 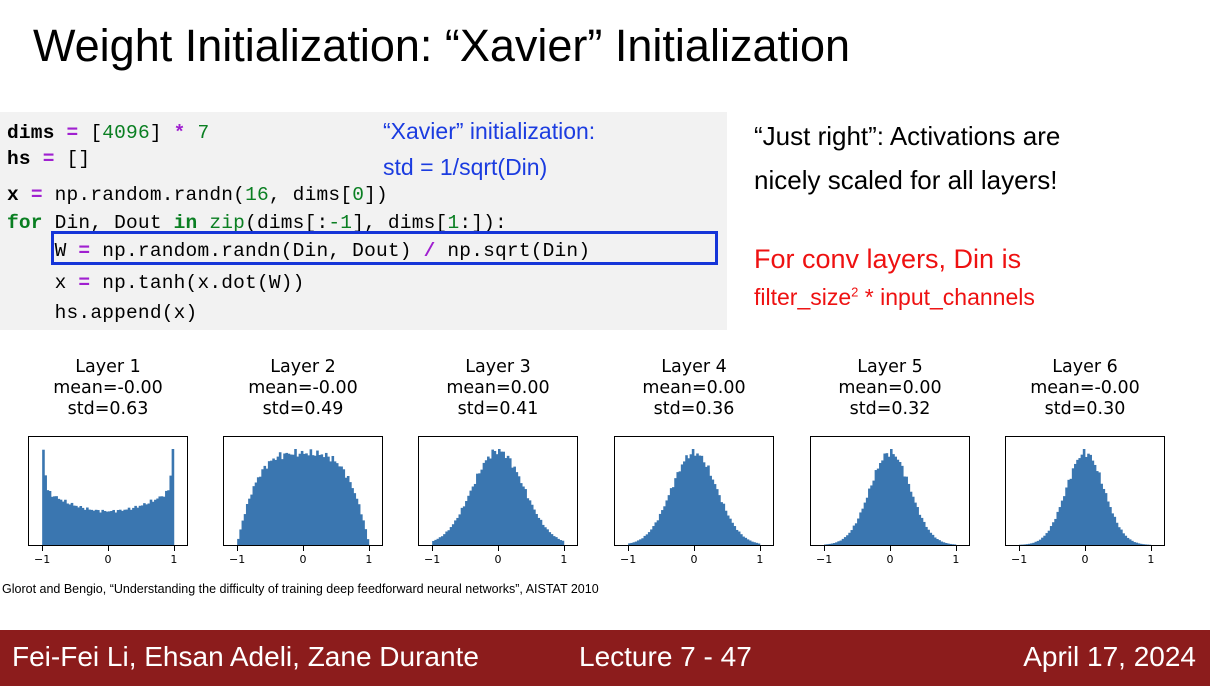 I want to click on tick-label: 1, so click(x=956, y=559).